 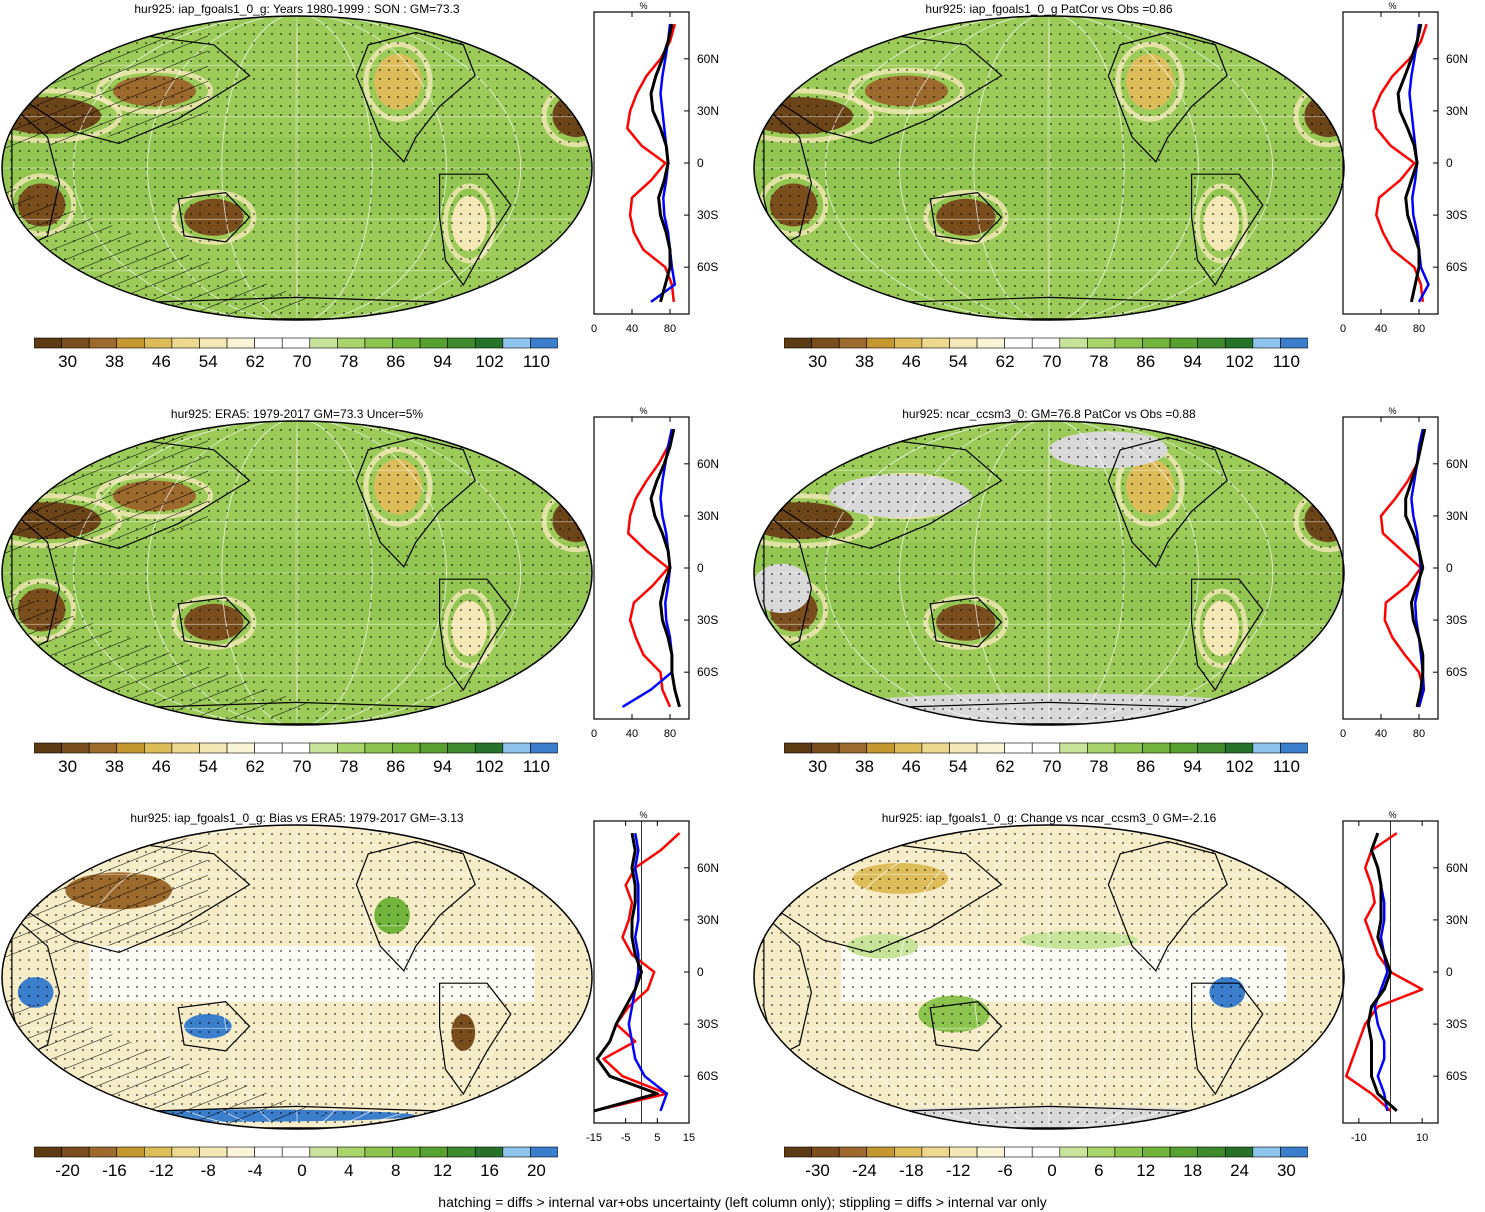 What do you see at coordinates (700, 972) in the screenshot?
I see `profile-ytick-label: 0` at bounding box center [700, 972].